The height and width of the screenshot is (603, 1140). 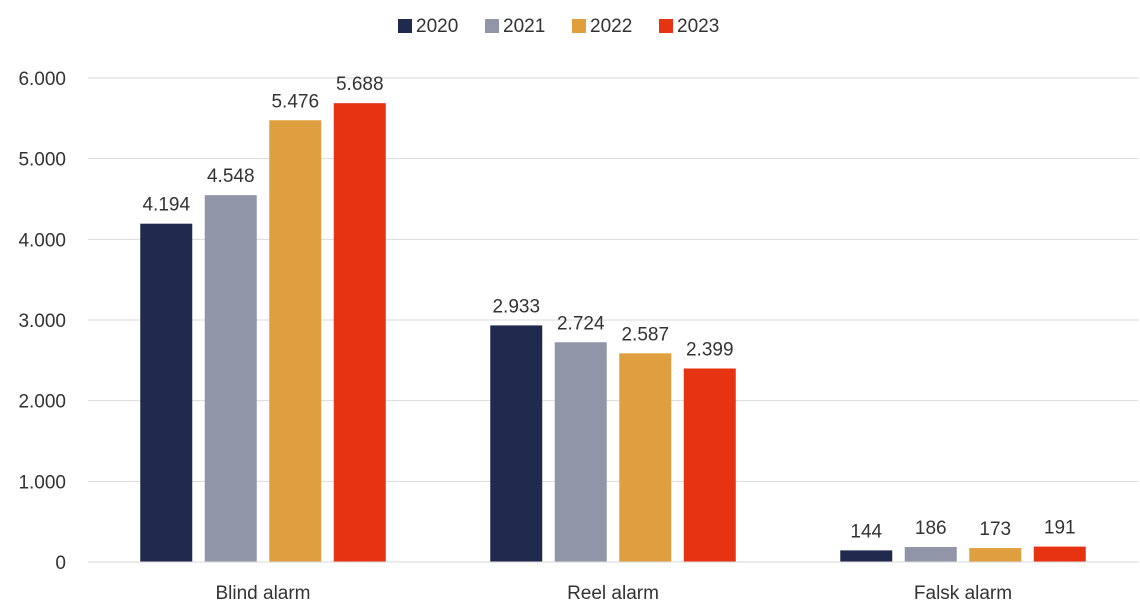 I want to click on data-label: 186, so click(x=931, y=528).